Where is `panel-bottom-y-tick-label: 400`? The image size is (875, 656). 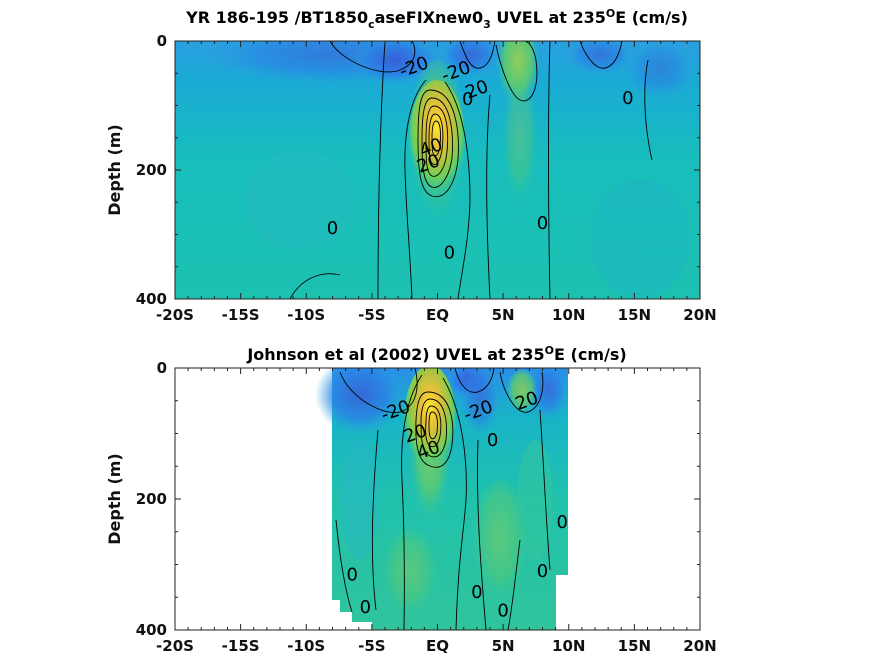 panel-bottom-y-tick-label: 400 is located at coordinates (151, 630).